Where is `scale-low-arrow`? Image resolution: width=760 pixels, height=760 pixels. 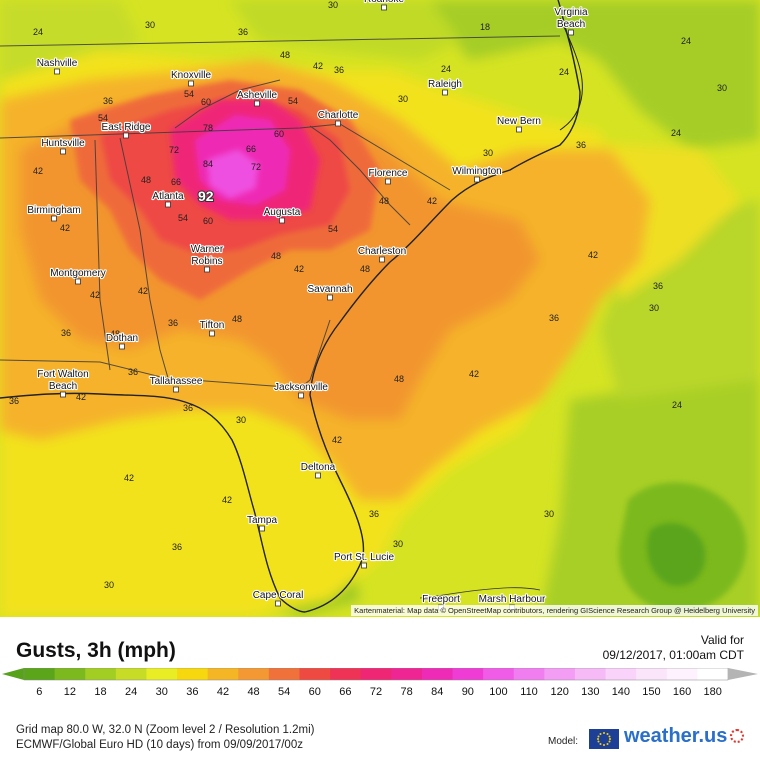
scale-low-arrow is located at coordinates (13, 674).